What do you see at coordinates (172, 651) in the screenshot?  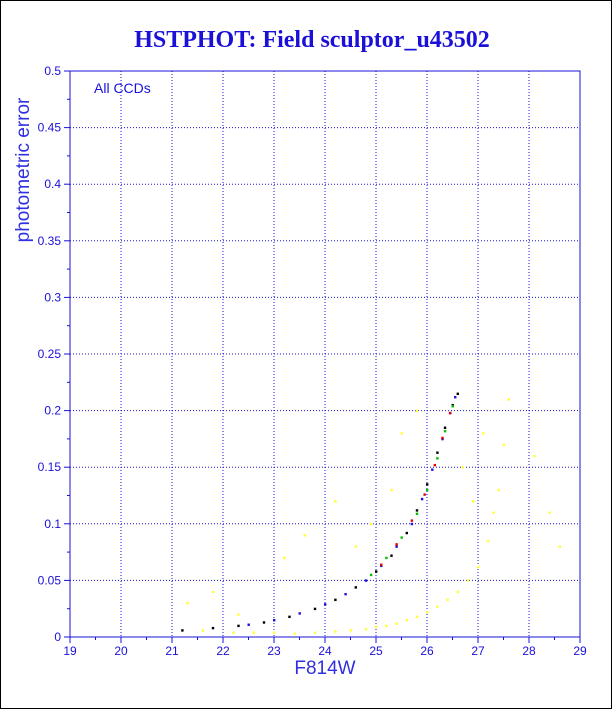 I see `x-tick-label: 21` at bounding box center [172, 651].